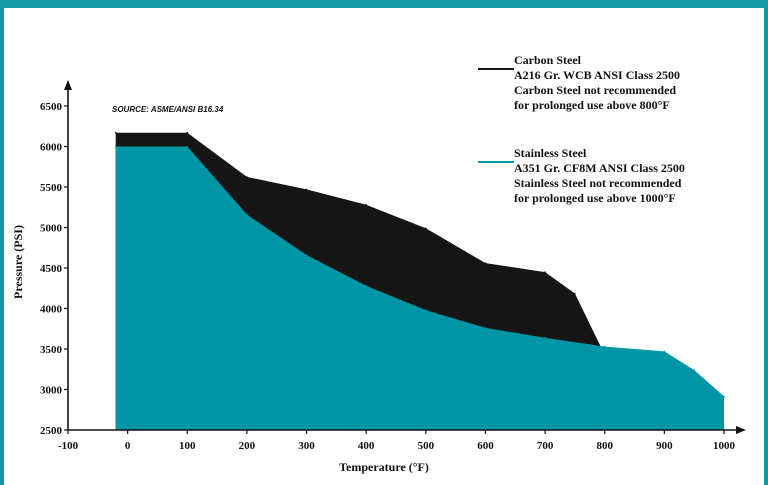 The height and width of the screenshot is (485, 768). Describe the element at coordinates (51, 310) in the screenshot. I see `y-tick-label-4000: 4000` at that location.